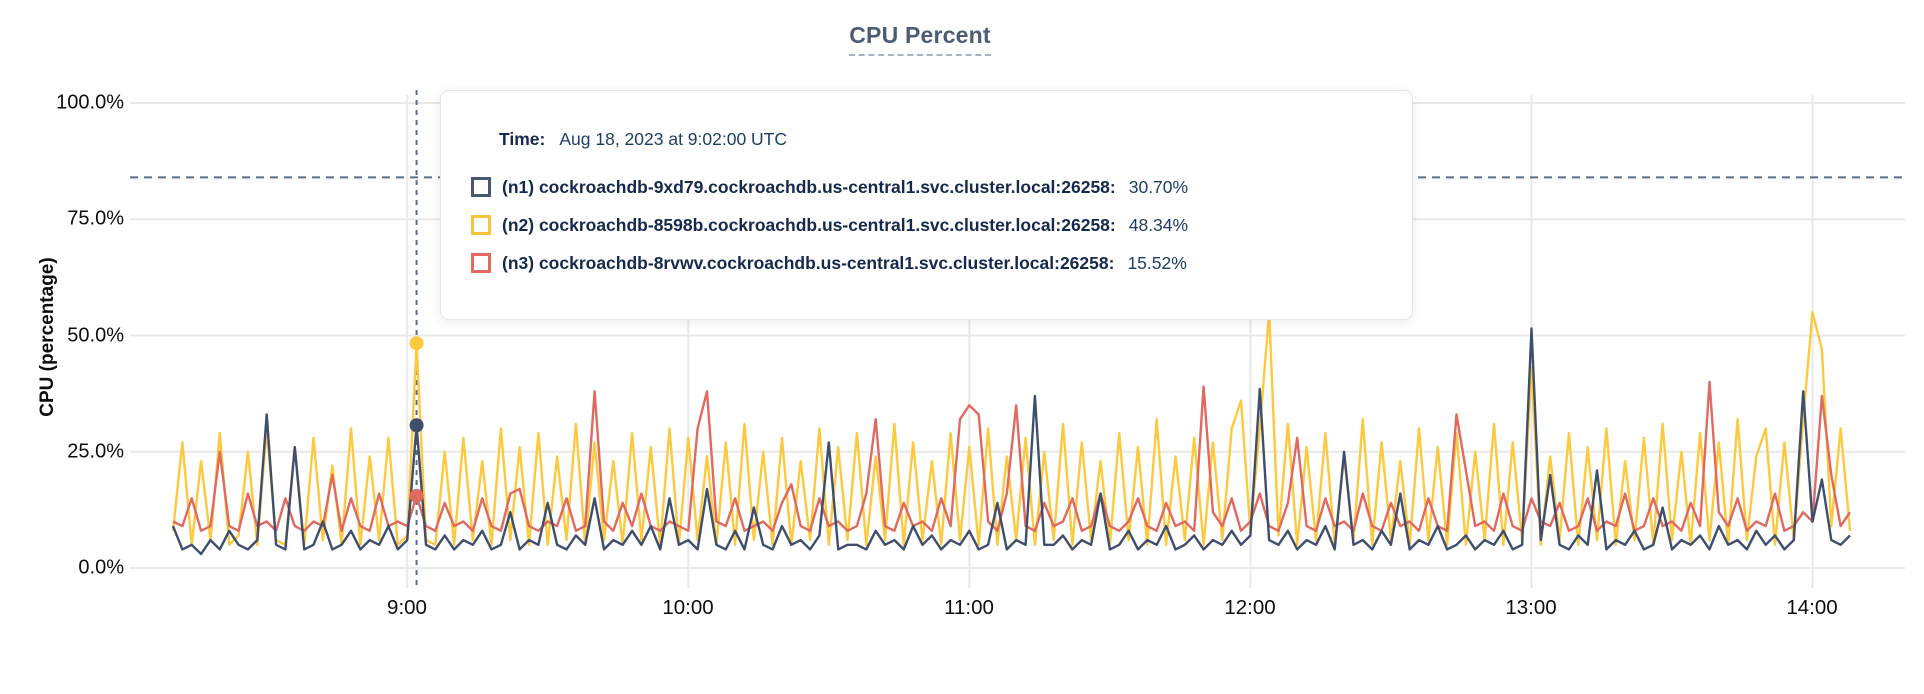 This screenshot has width=1924, height=694. Describe the element at coordinates (416, 343) in the screenshot. I see `hover-point-n2` at that location.